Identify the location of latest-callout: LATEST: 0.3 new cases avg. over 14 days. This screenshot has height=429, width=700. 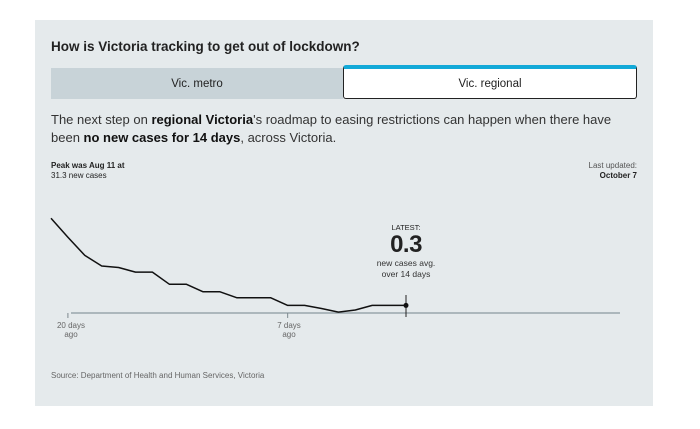
(406, 251).